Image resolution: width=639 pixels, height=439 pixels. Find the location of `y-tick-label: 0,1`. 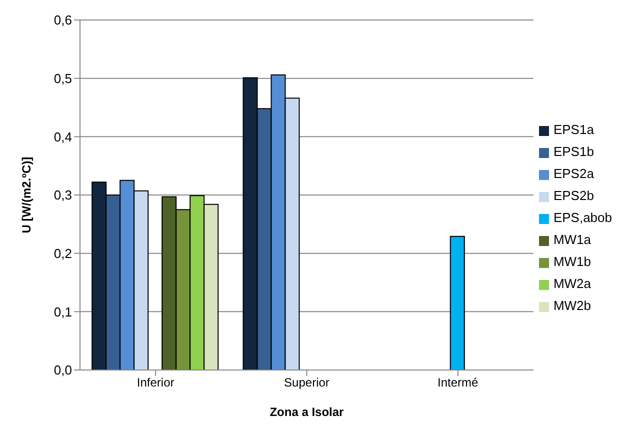

y-tick-label: 0,1 is located at coordinates (63, 312).